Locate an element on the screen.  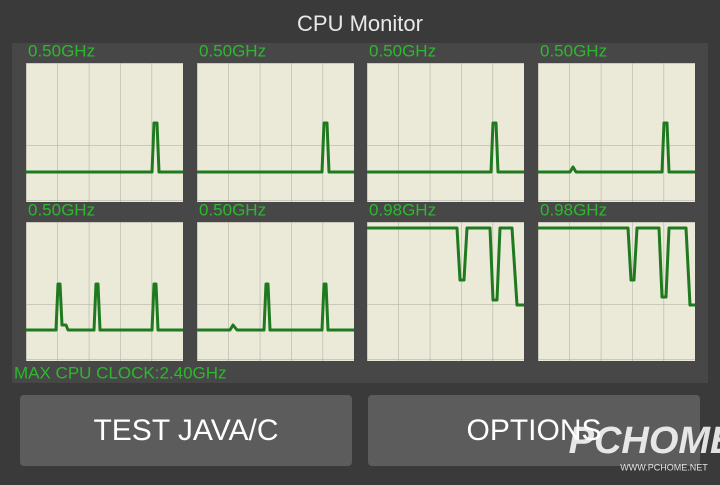
button-label: OPTIONS is located at coordinates (533, 430).